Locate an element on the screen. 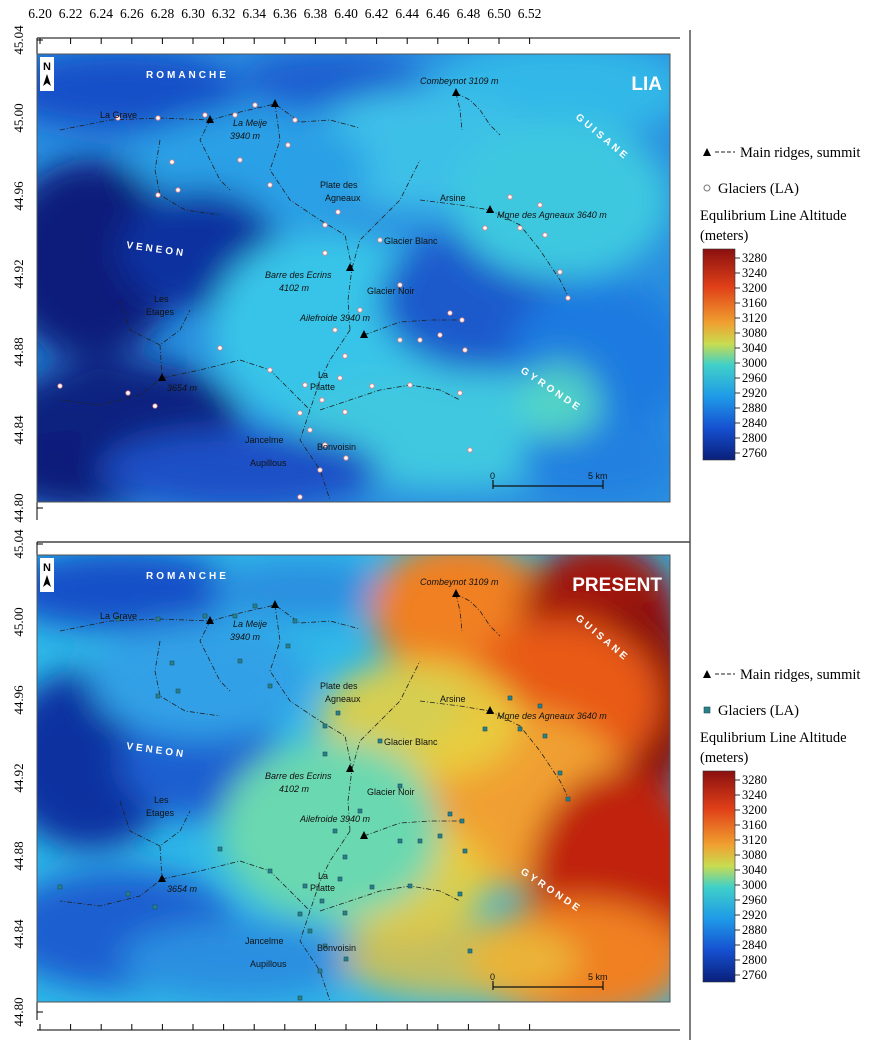 Image resolution: width=887 pixels, height=1046 pixels. lon-tick-label: 6.28 is located at coordinates (163, 13).